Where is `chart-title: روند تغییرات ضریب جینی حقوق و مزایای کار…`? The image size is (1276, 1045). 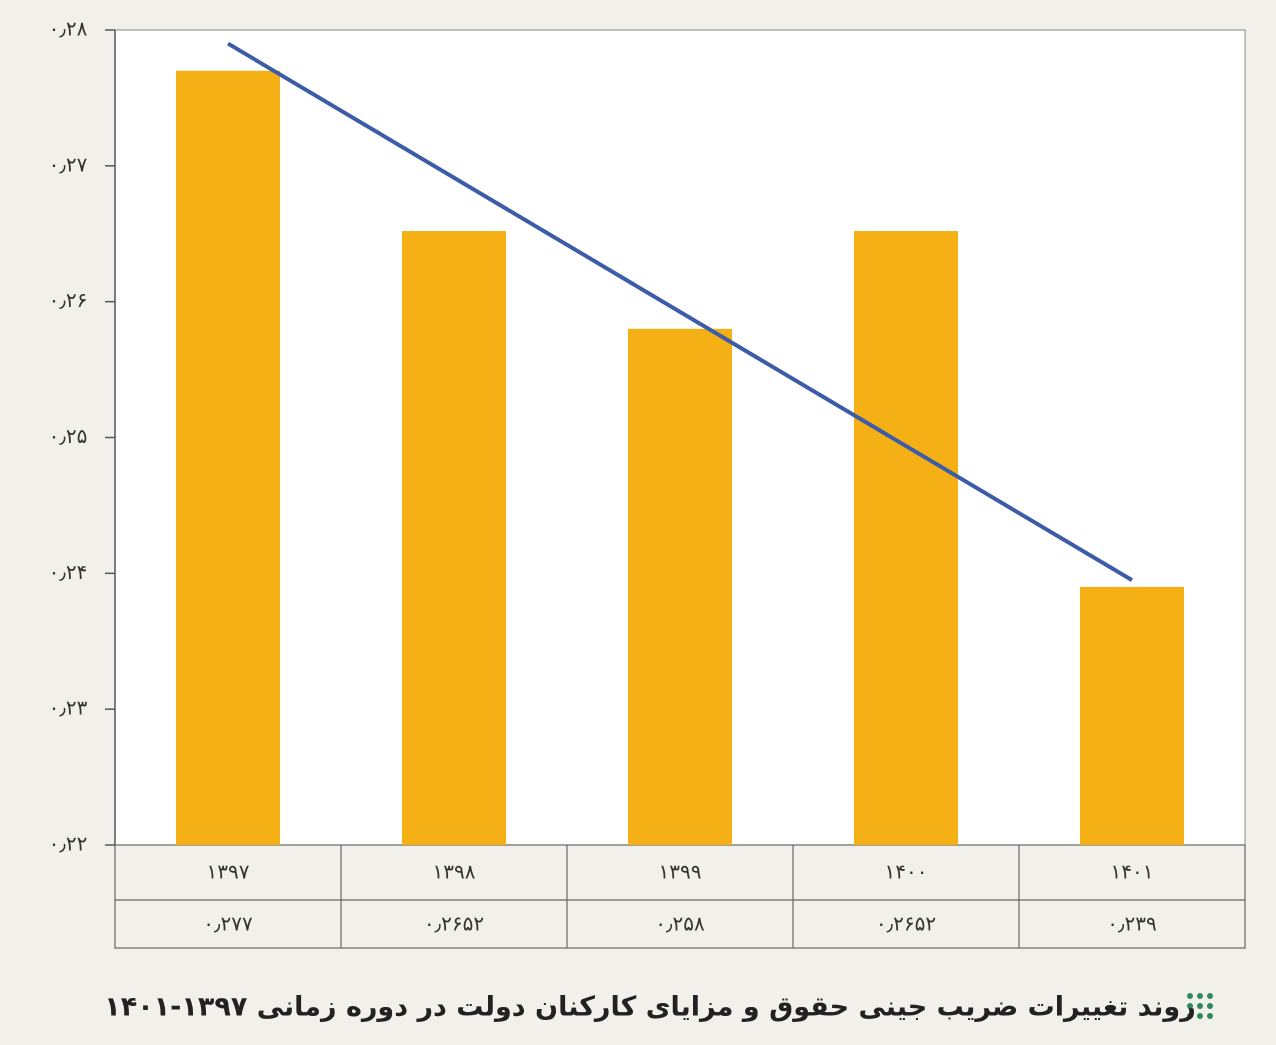 chart-title: روند تغییرات ضریب جینی حقوق و مزایای کار… is located at coordinates (650, 1007).